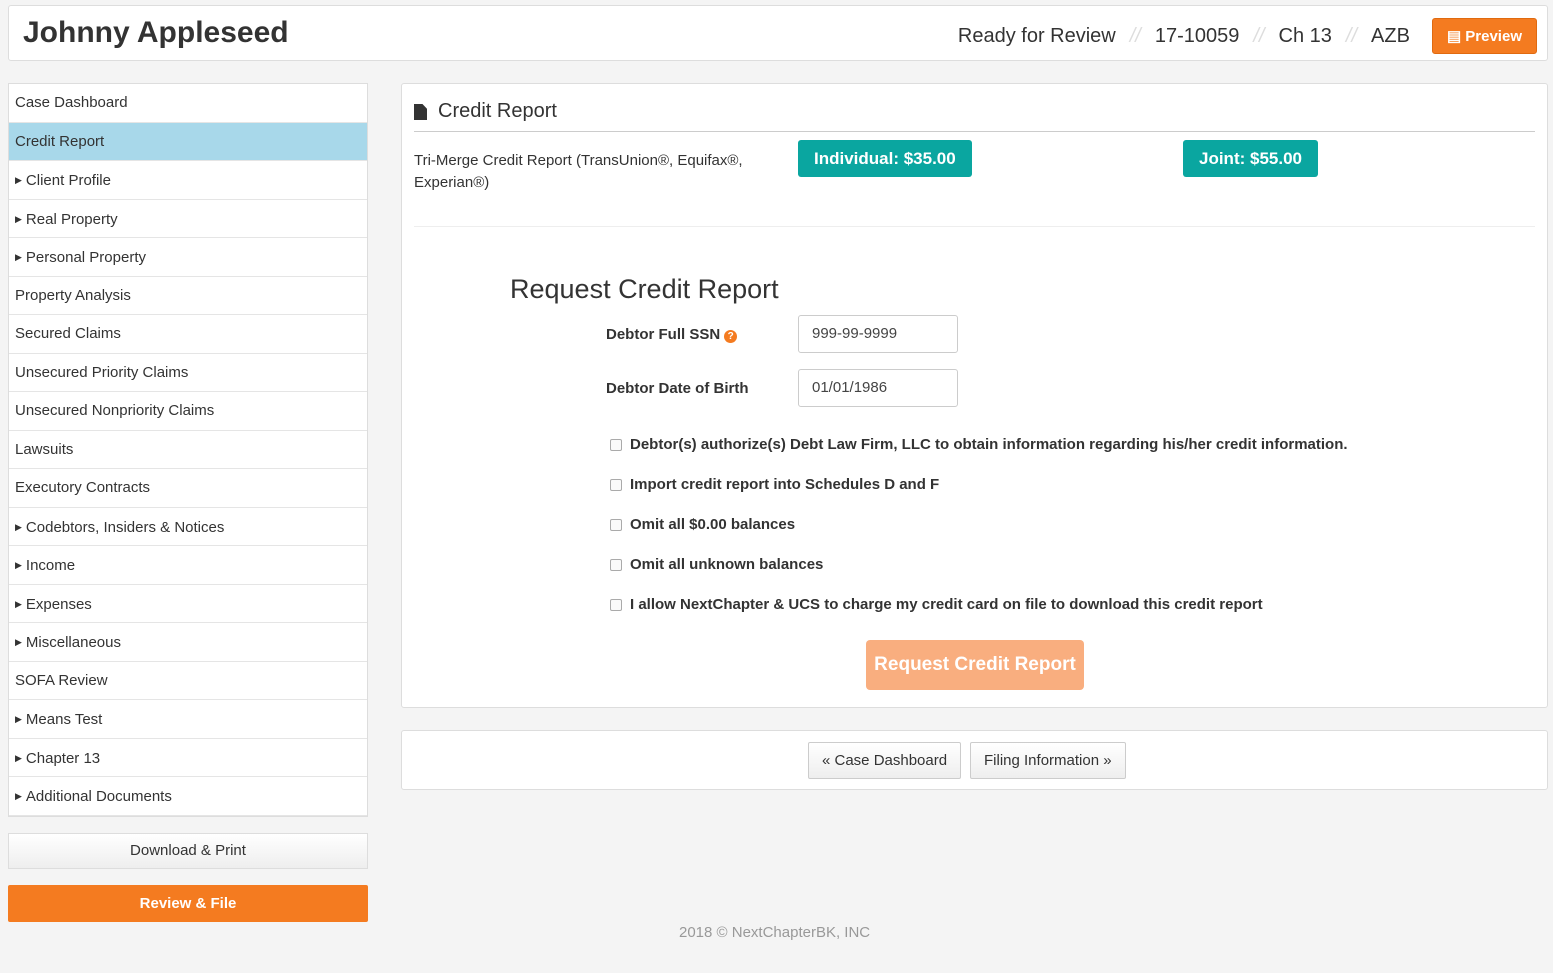 The width and height of the screenshot is (1553, 973). What do you see at coordinates (98, 796) in the screenshot?
I see `sidebar-item-label: Additional Documents` at bounding box center [98, 796].